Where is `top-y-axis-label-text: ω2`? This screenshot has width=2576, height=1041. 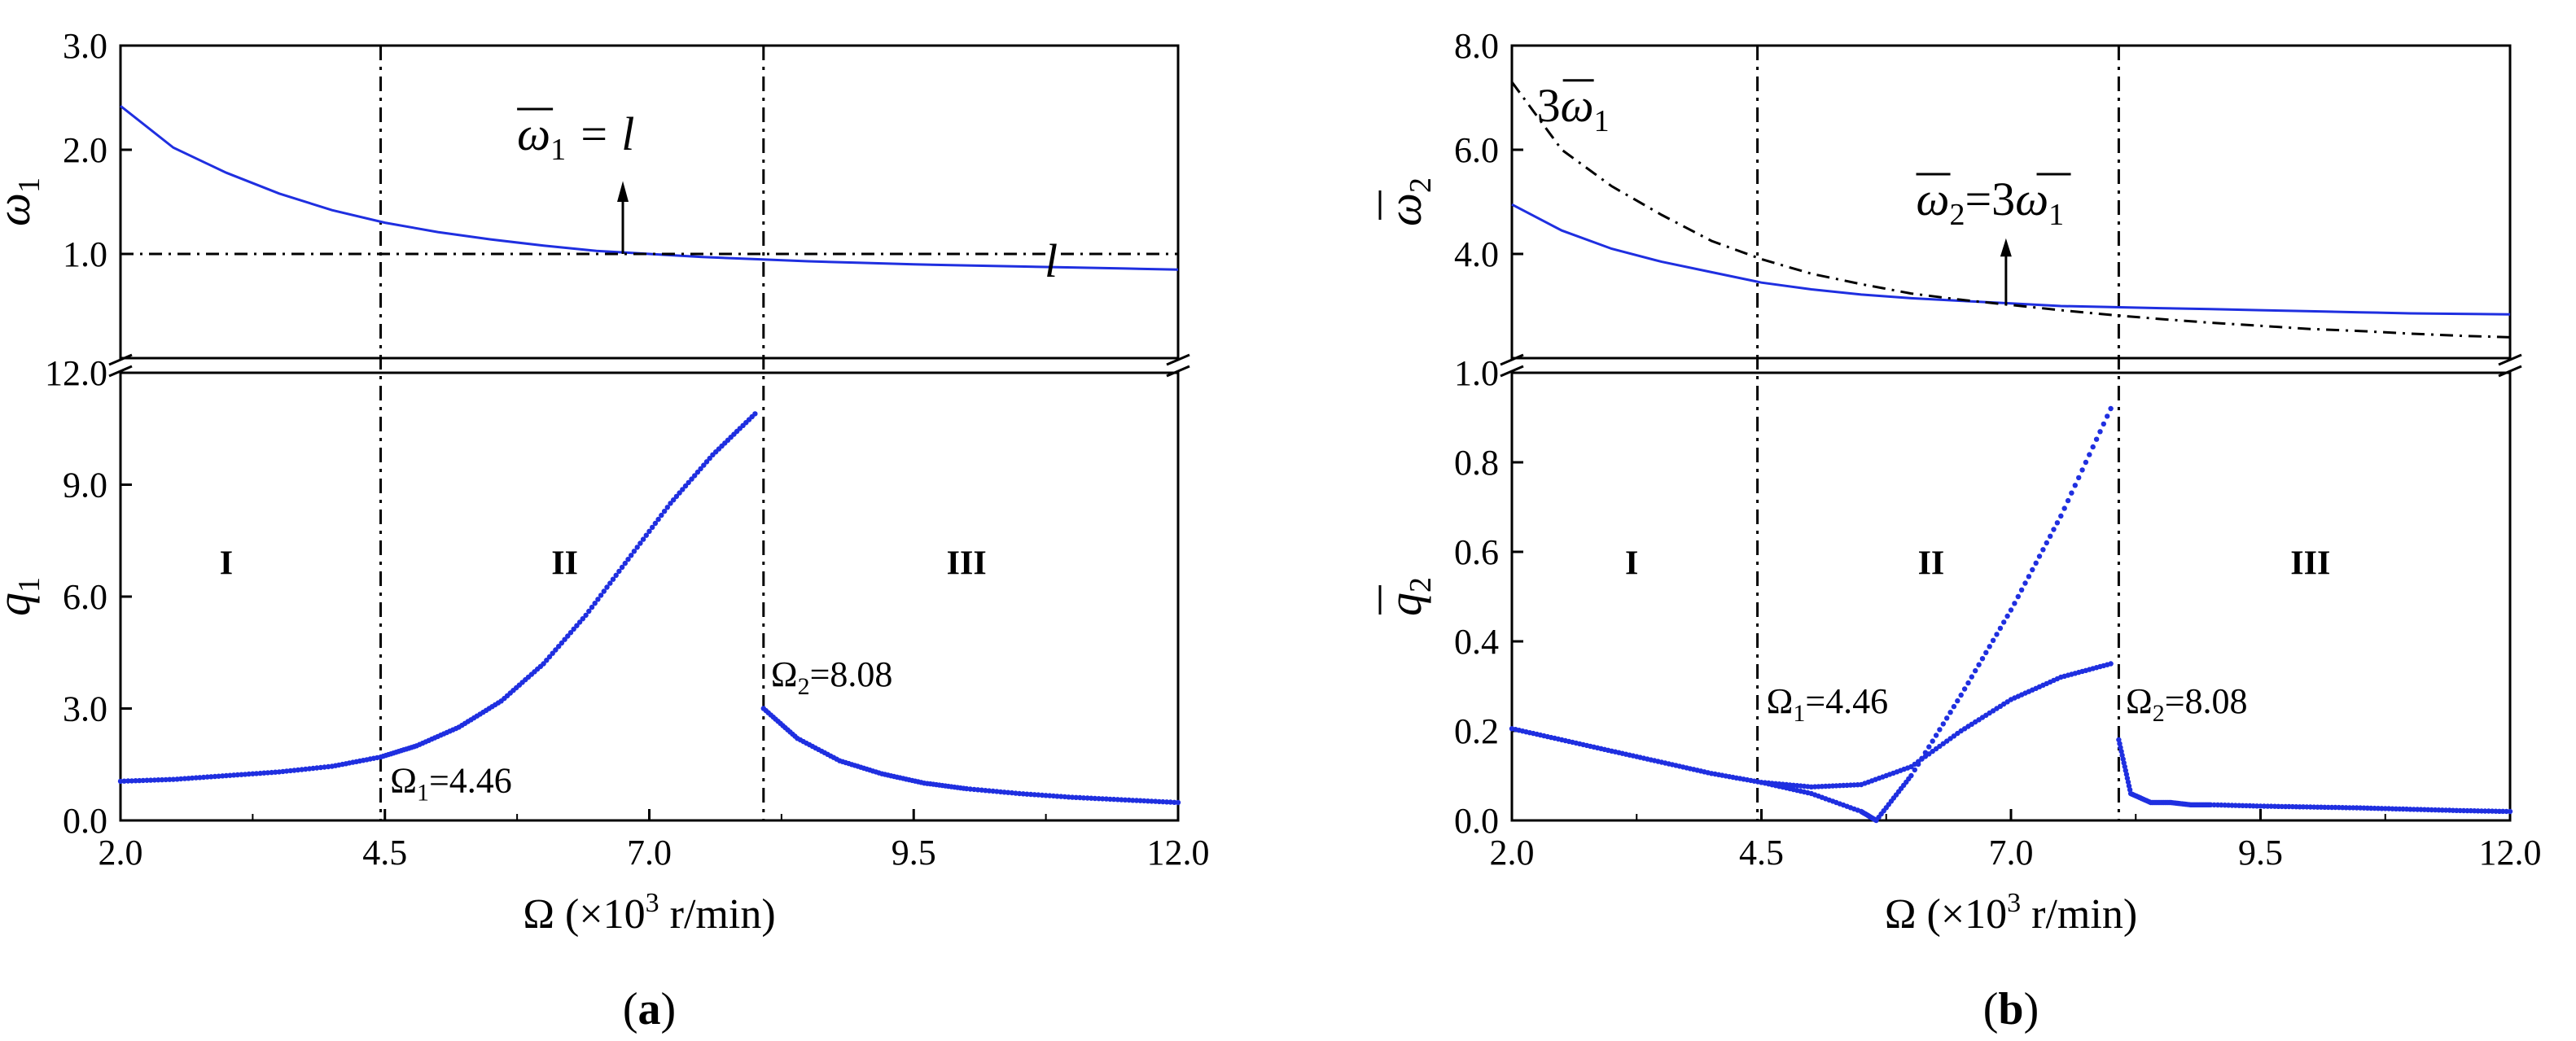 top-y-axis-label-text: ω2 is located at coordinates (1408, 201).